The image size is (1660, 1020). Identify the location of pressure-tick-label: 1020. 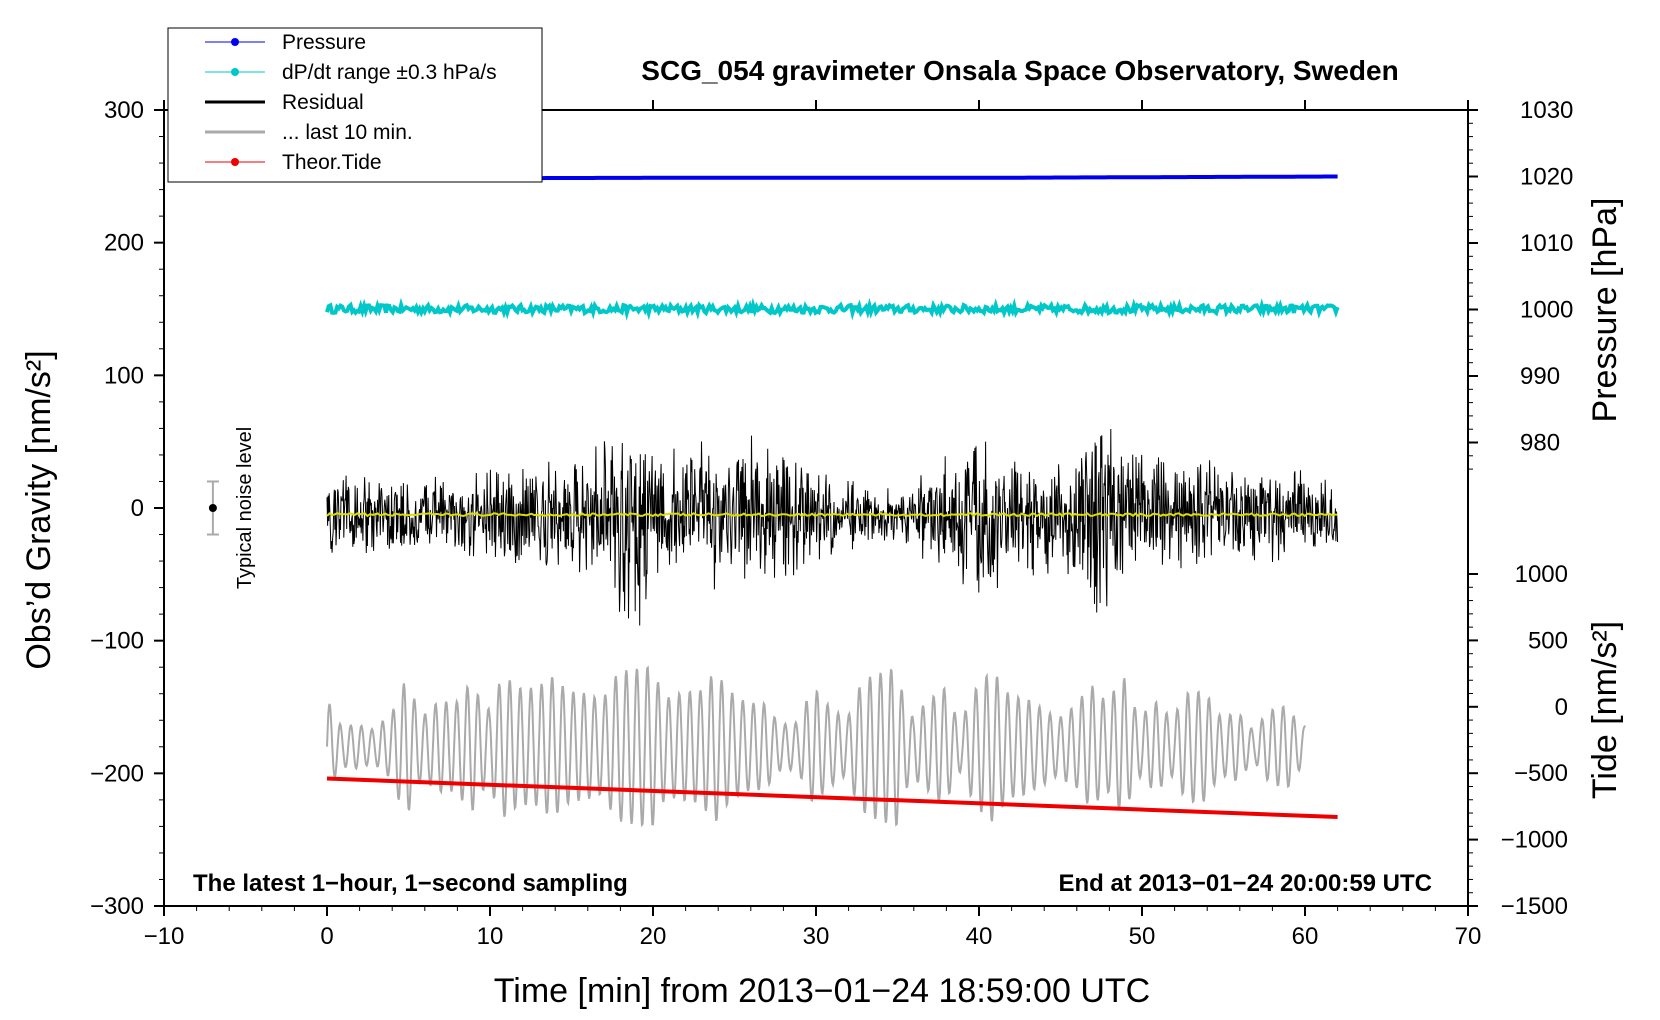
(1546, 177).